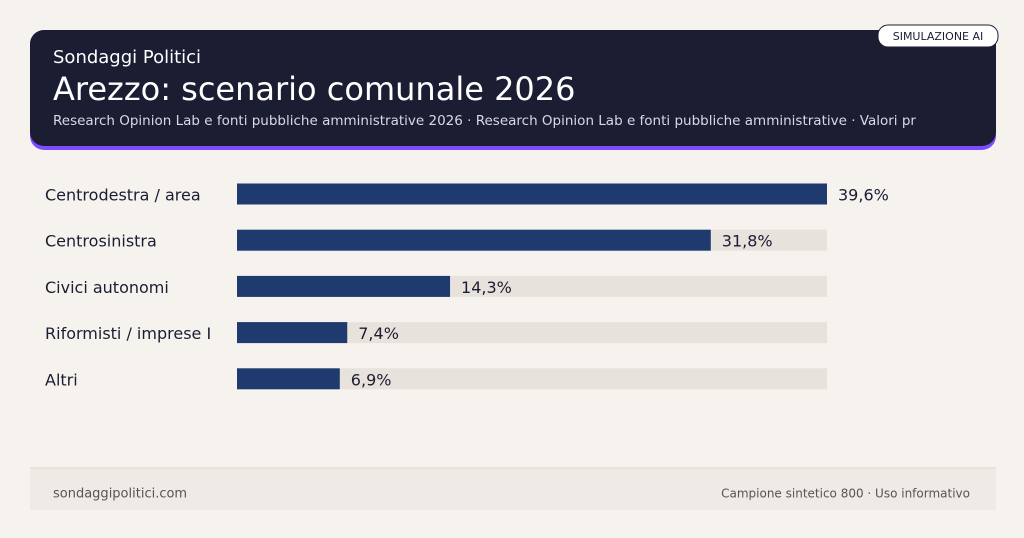 The image size is (1024, 538). I want to click on badge-text: SIMULAZIONE AI, so click(938, 36).